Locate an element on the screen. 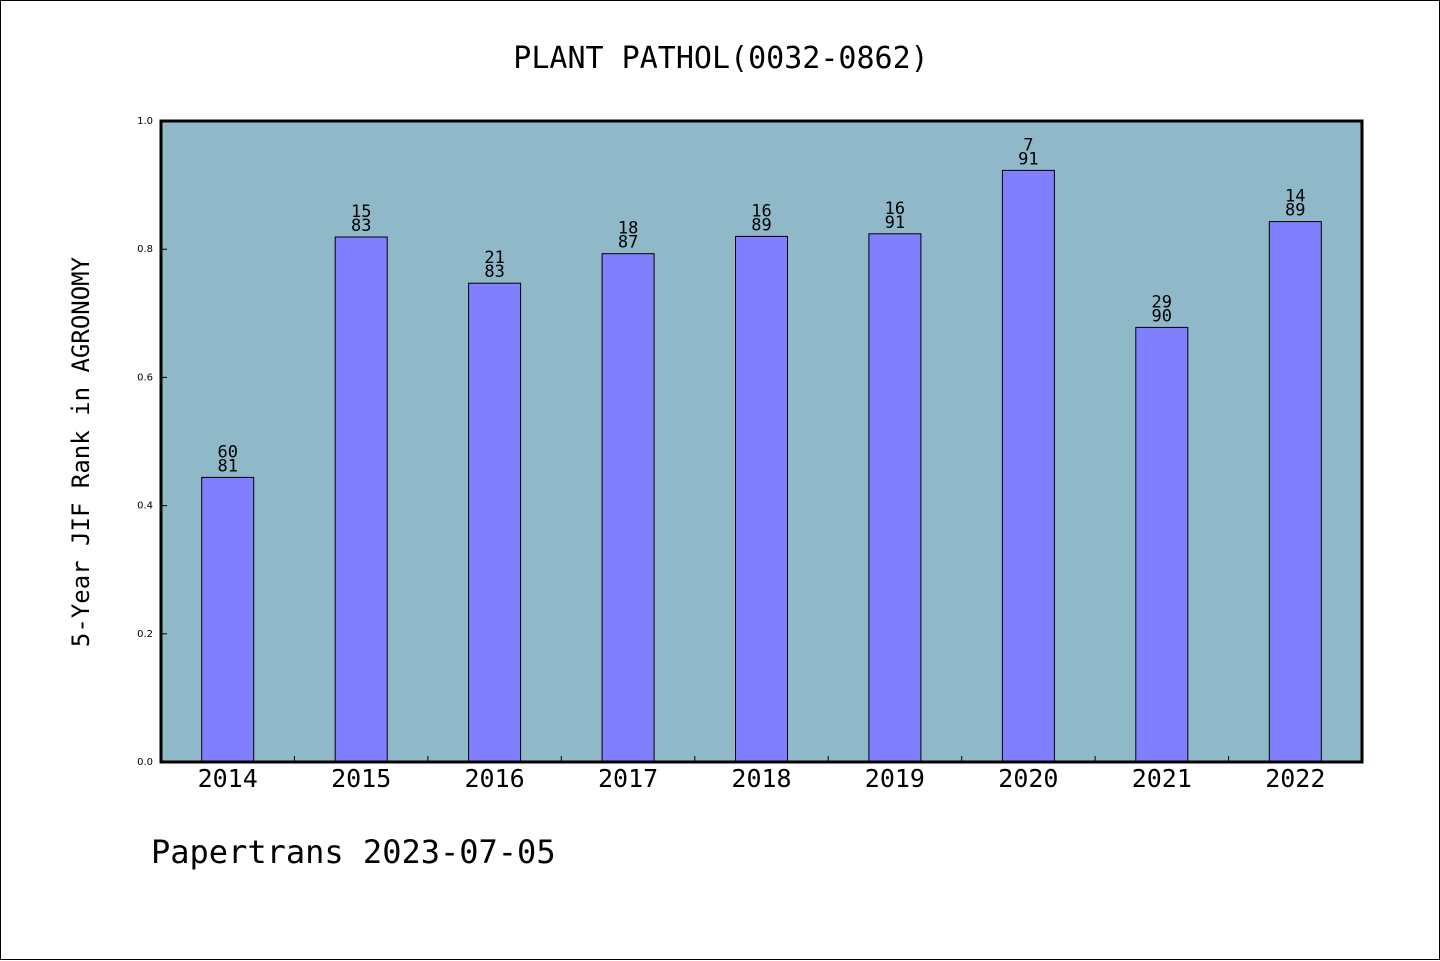 The height and width of the screenshot is (961, 1440). bar-rank-label: 21 is located at coordinates (494, 258).